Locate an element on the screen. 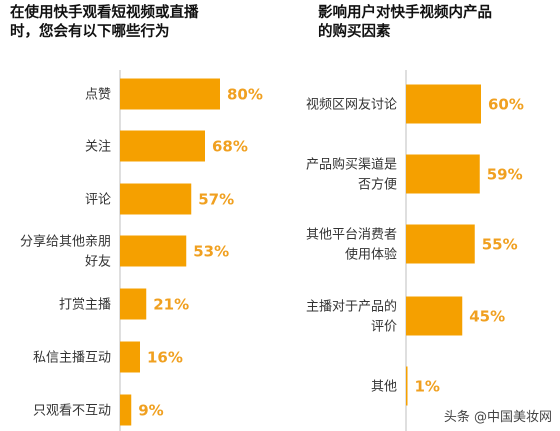 The image size is (560, 431). watermark: 头条 @中国美妆网 is located at coordinates (498, 415).